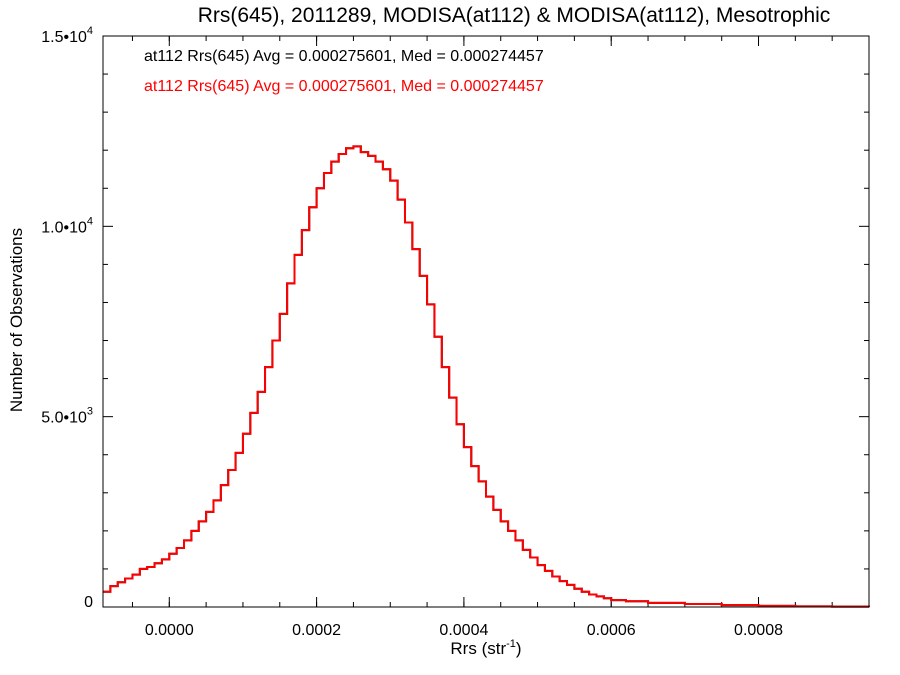  I want to click on x-tick-label: 0.0000, so click(169, 630).